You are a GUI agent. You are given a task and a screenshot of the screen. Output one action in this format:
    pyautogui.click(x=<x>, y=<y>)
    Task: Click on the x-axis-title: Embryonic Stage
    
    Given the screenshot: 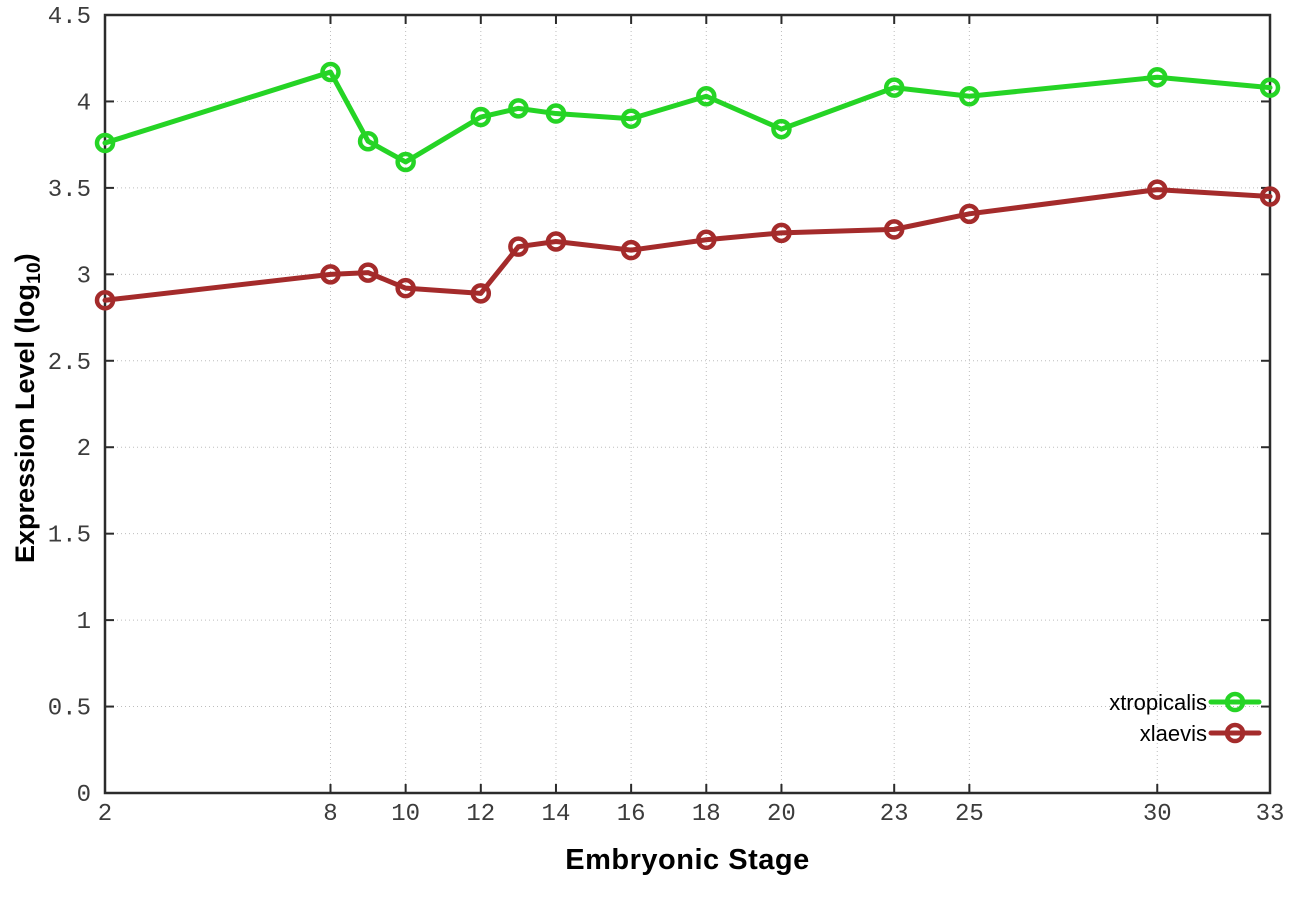 What is the action you would take?
    pyautogui.click(x=687, y=860)
    